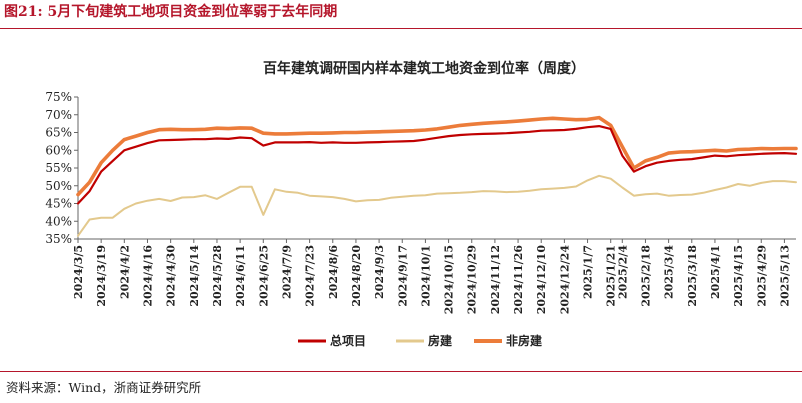  What do you see at coordinates (58, 133) in the screenshot?
I see `y-tick-label: 65%` at bounding box center [58, 133].